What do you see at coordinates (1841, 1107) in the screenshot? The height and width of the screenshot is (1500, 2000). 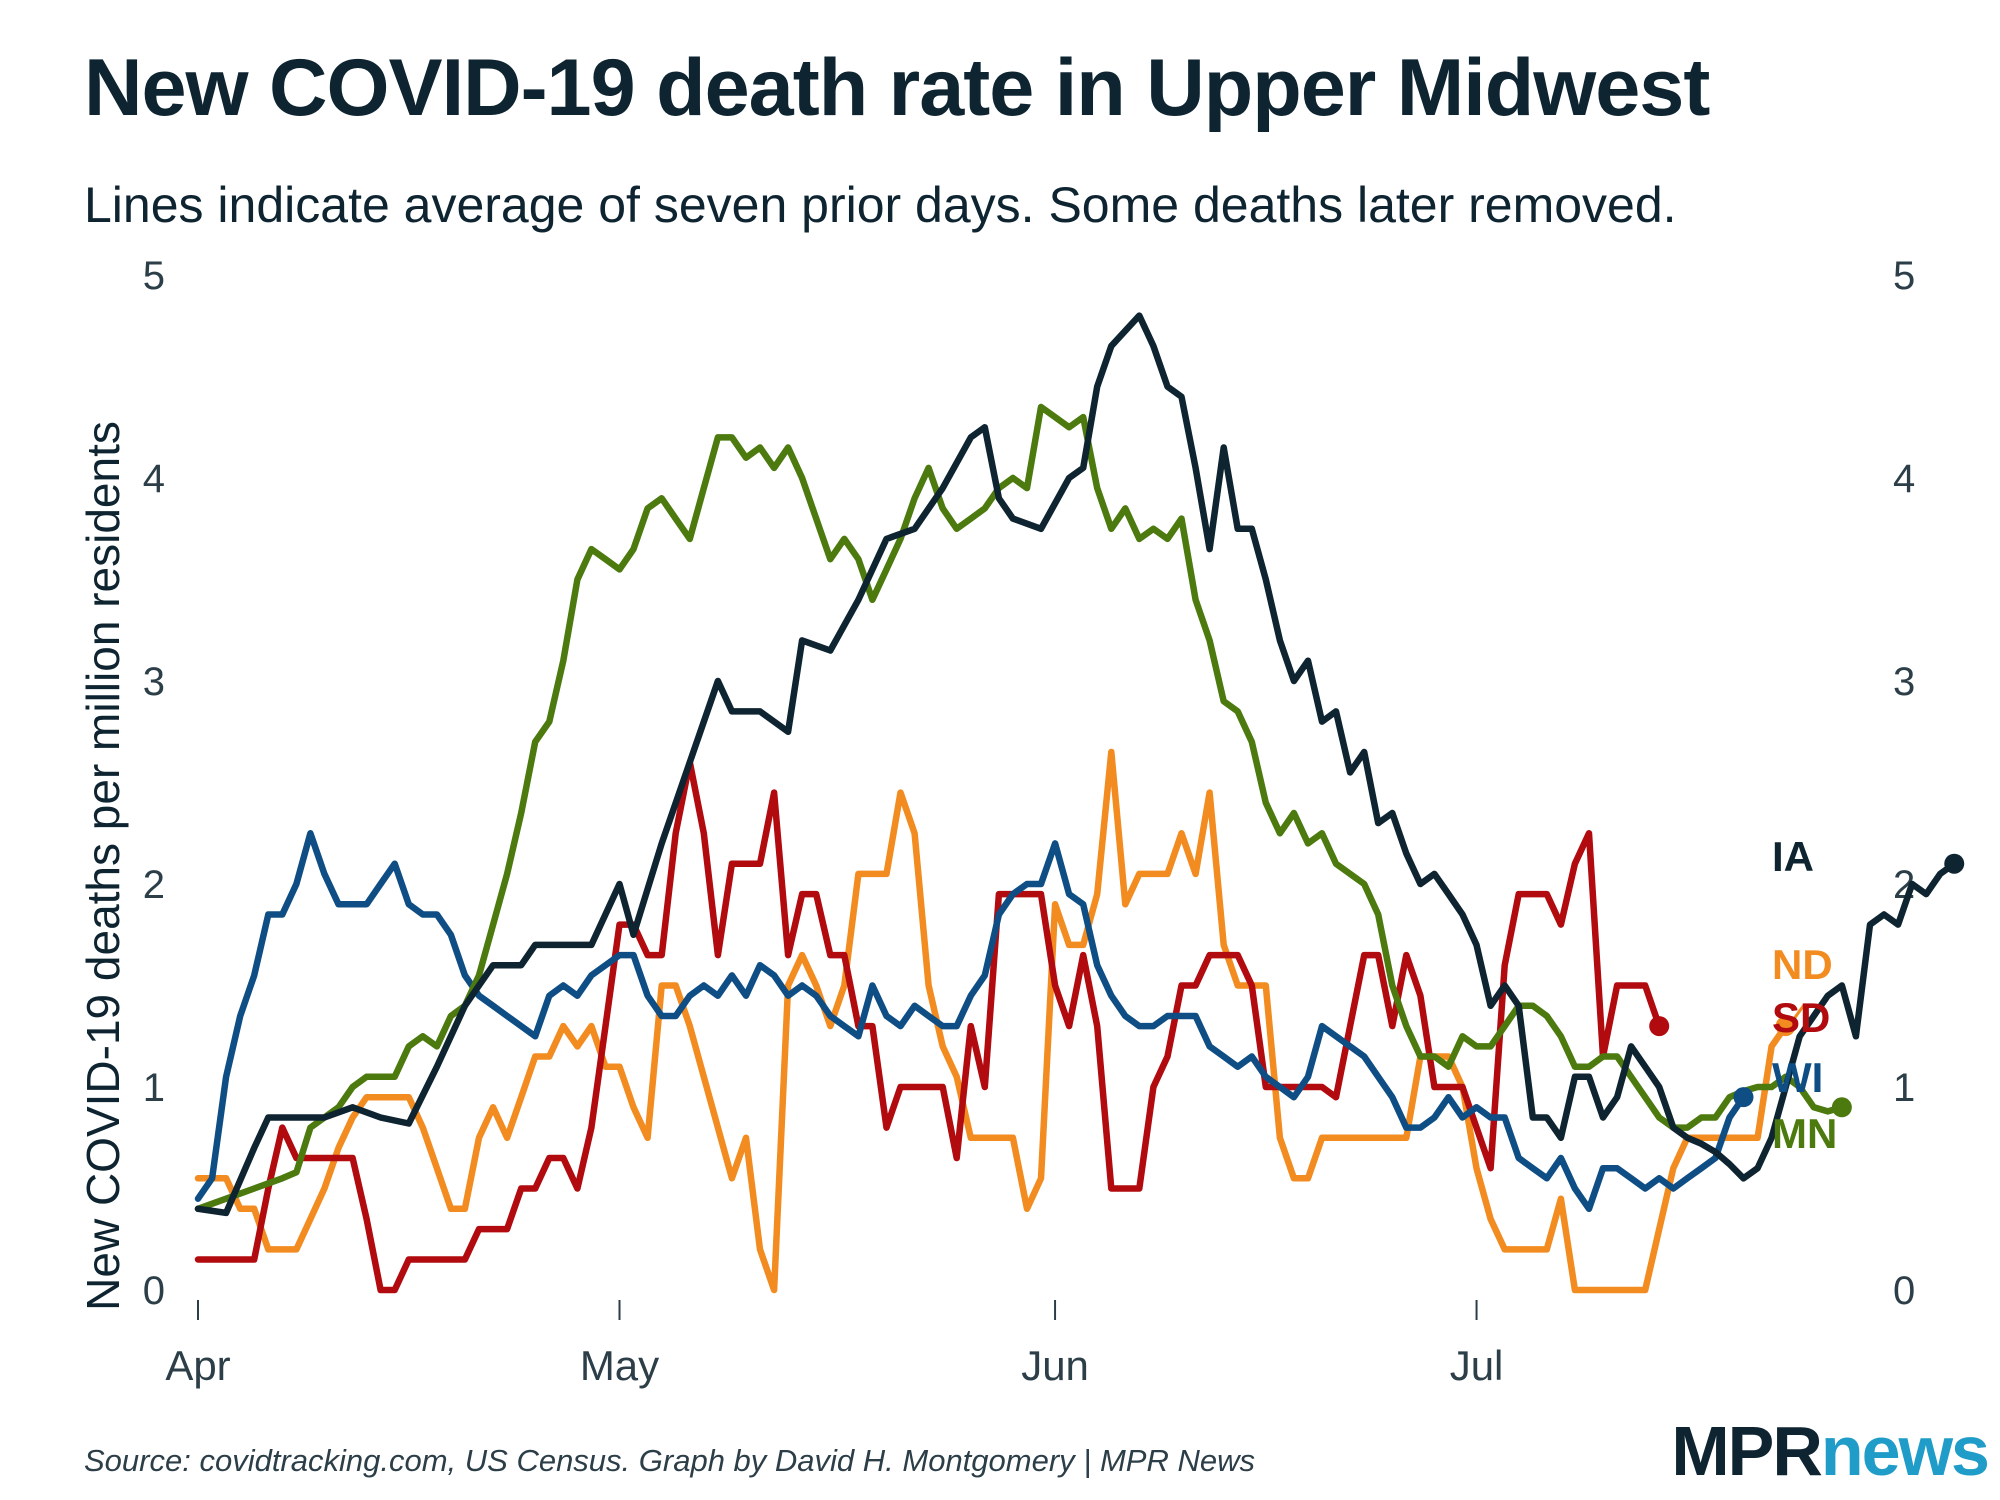 I see `end-dot-mn` at bounding box center [1841, 1107].